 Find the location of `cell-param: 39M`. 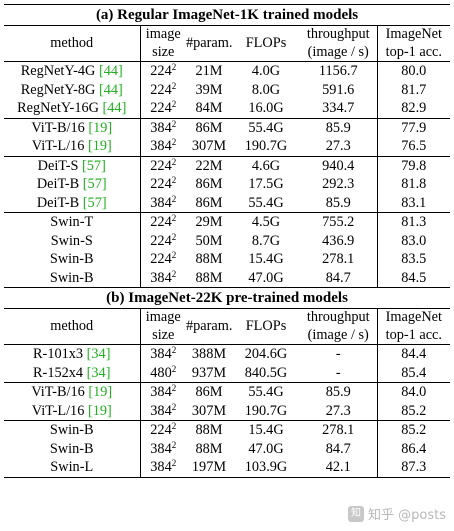

cell-param: 39M is located at coordinates (209, 89).